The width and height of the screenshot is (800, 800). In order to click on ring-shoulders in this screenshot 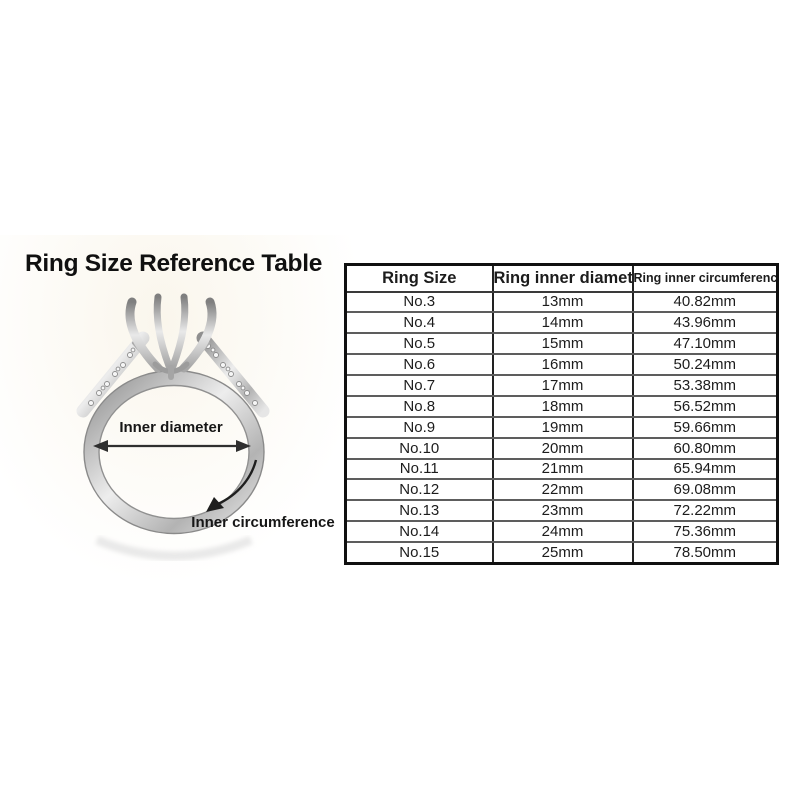, I will do `click(173, 374)`.